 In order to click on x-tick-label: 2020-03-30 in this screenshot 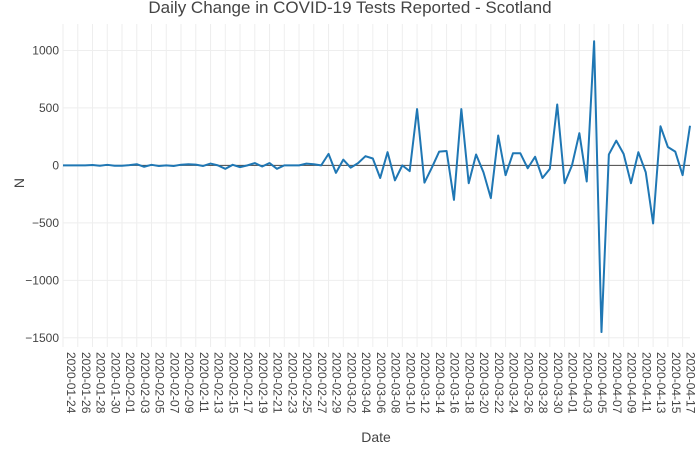, I will do `click(558, 383)`.